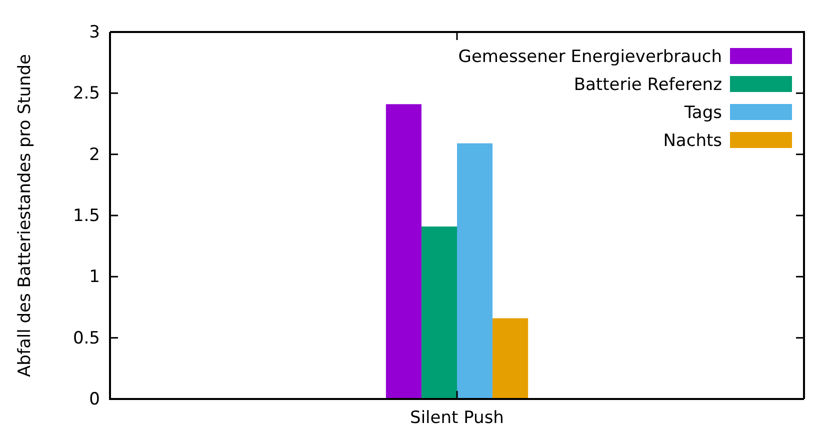 The image size is (816, 442). I want to click on legend-label: Gemessener Energieverbrauch, so click(590, 56).